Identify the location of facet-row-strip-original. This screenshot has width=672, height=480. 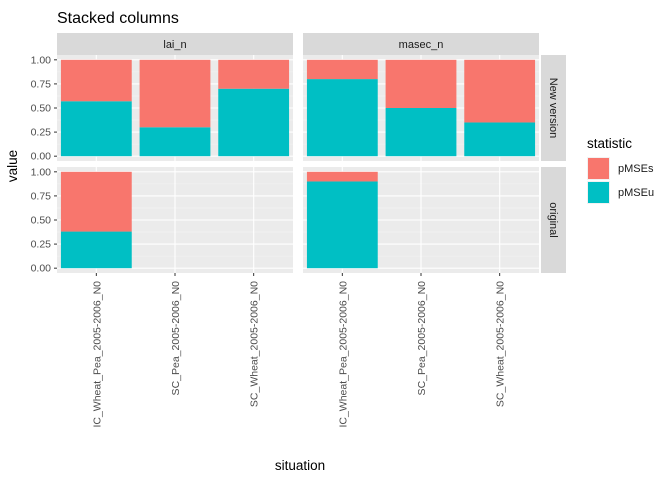
(553, 220).